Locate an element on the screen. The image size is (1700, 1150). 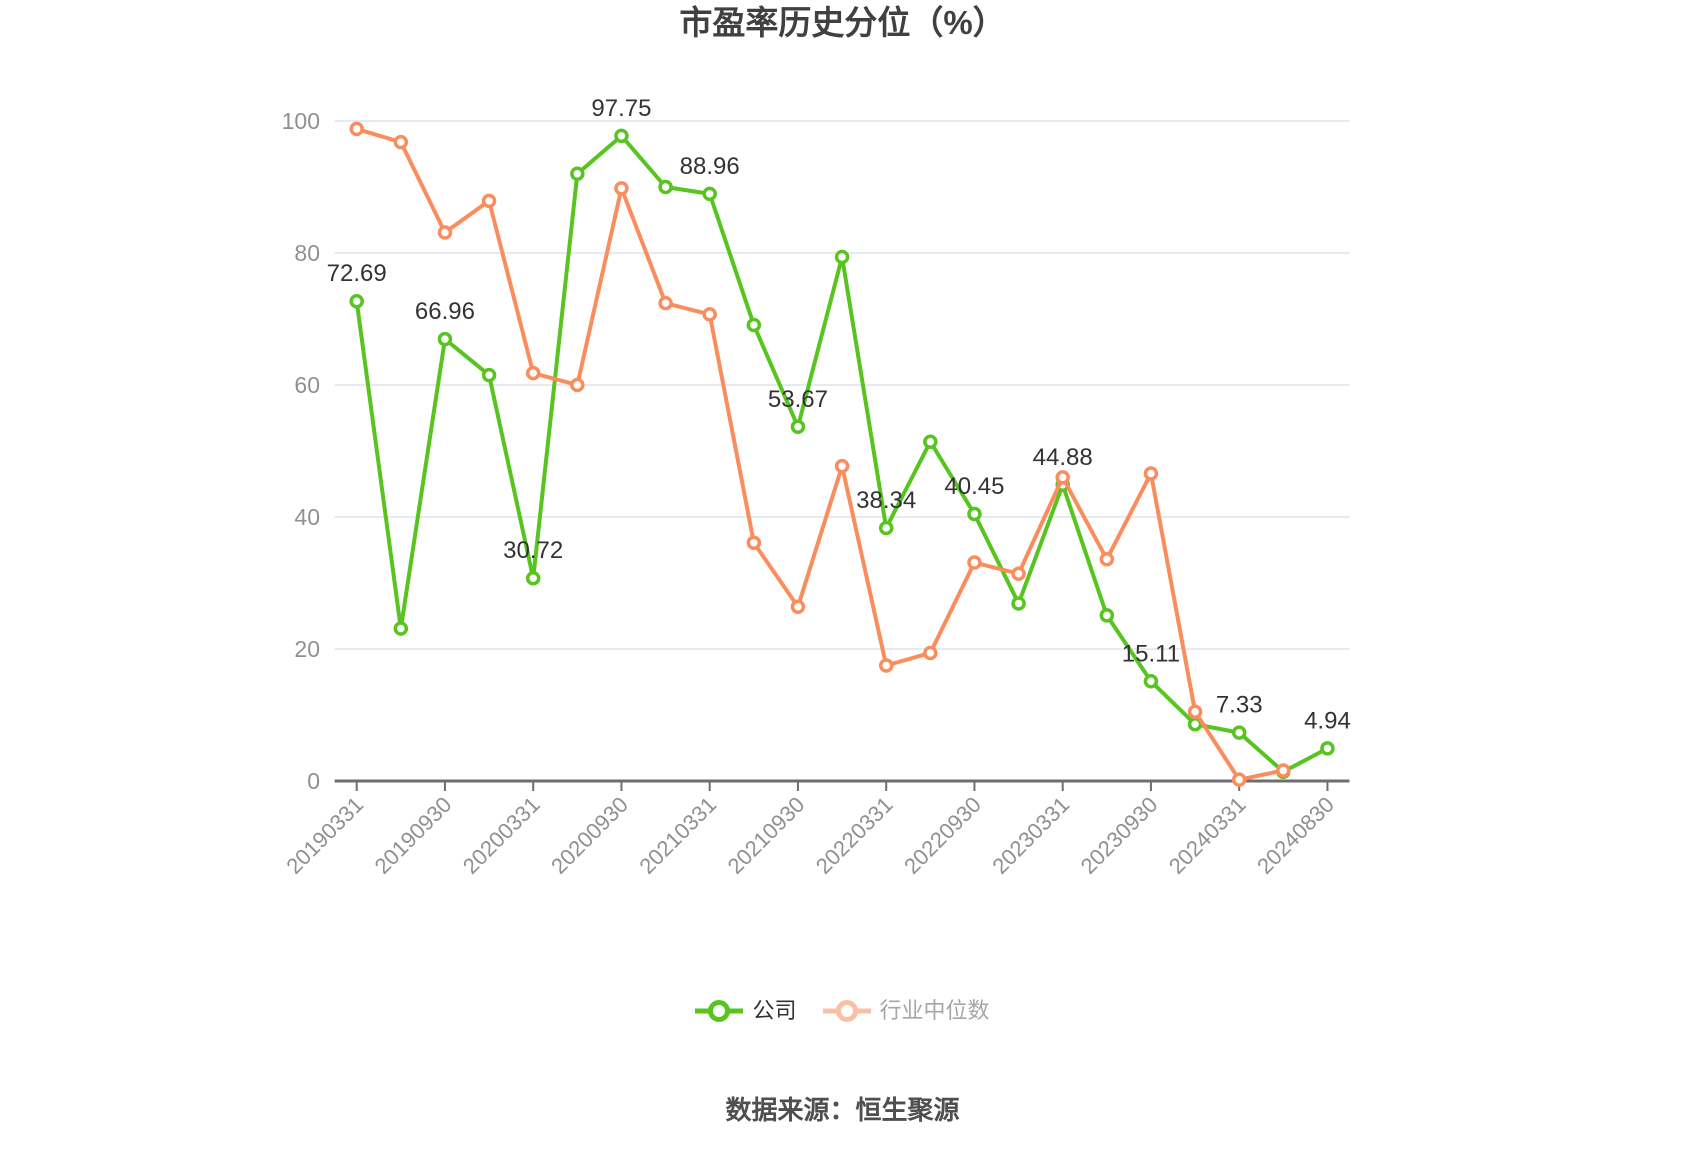
chart-legend: 公司 行业中位数 is located at coordinates (842, 1011).